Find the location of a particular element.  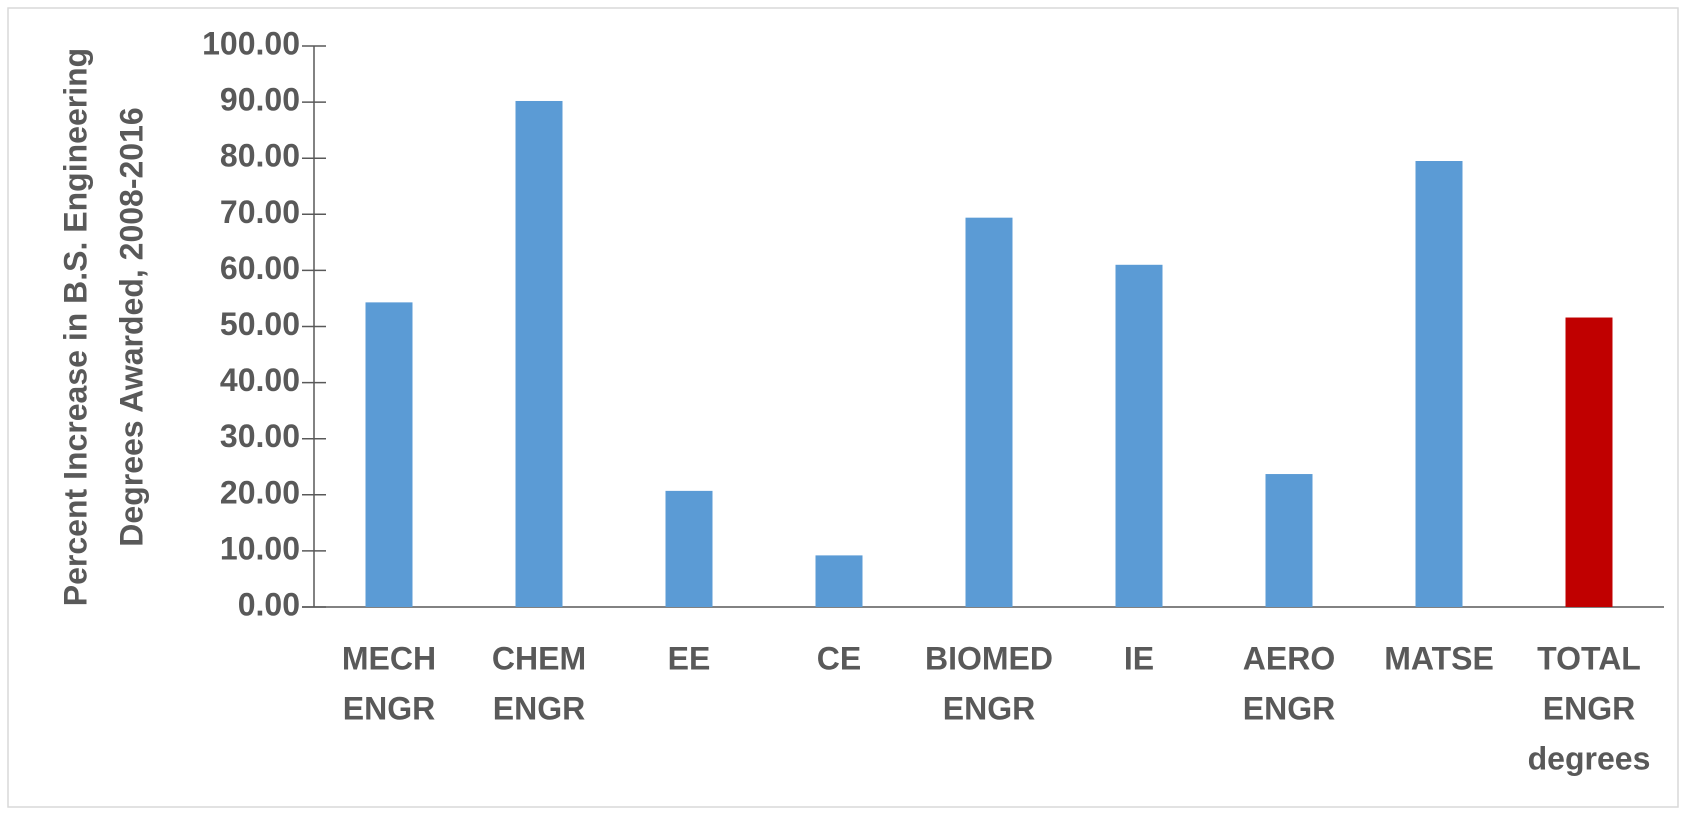

y-tick-label: 0.00 is located at coordinates (269, 604).